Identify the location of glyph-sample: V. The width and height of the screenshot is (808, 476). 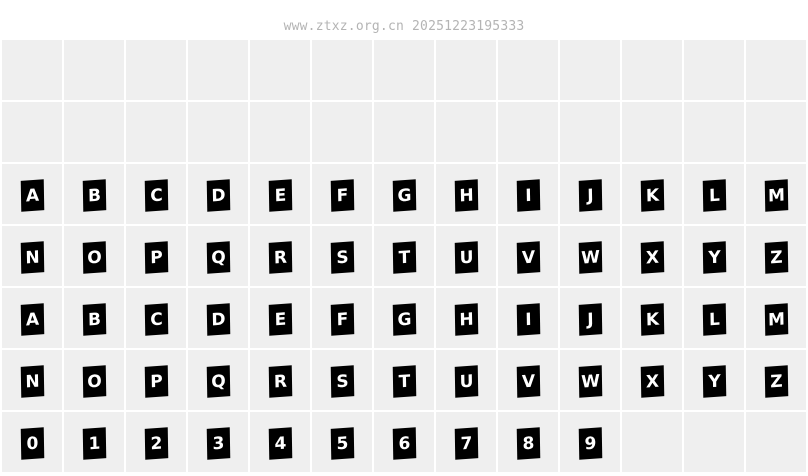
(528, 257).